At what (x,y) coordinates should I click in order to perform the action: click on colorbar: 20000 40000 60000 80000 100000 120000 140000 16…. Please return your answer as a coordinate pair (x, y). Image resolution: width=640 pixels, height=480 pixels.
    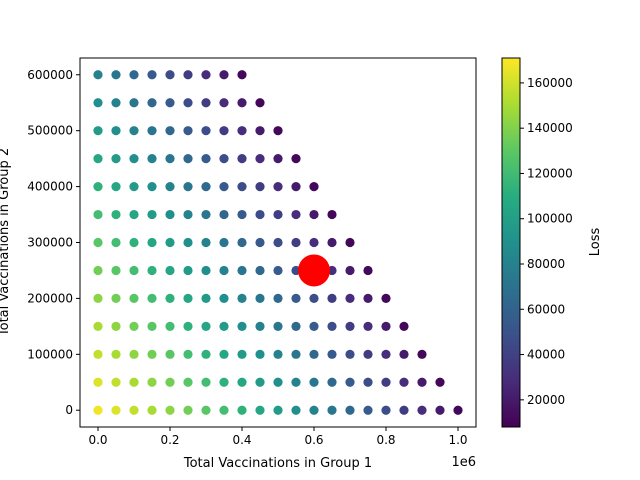
    Looking at the image, I should click on (552, 242).